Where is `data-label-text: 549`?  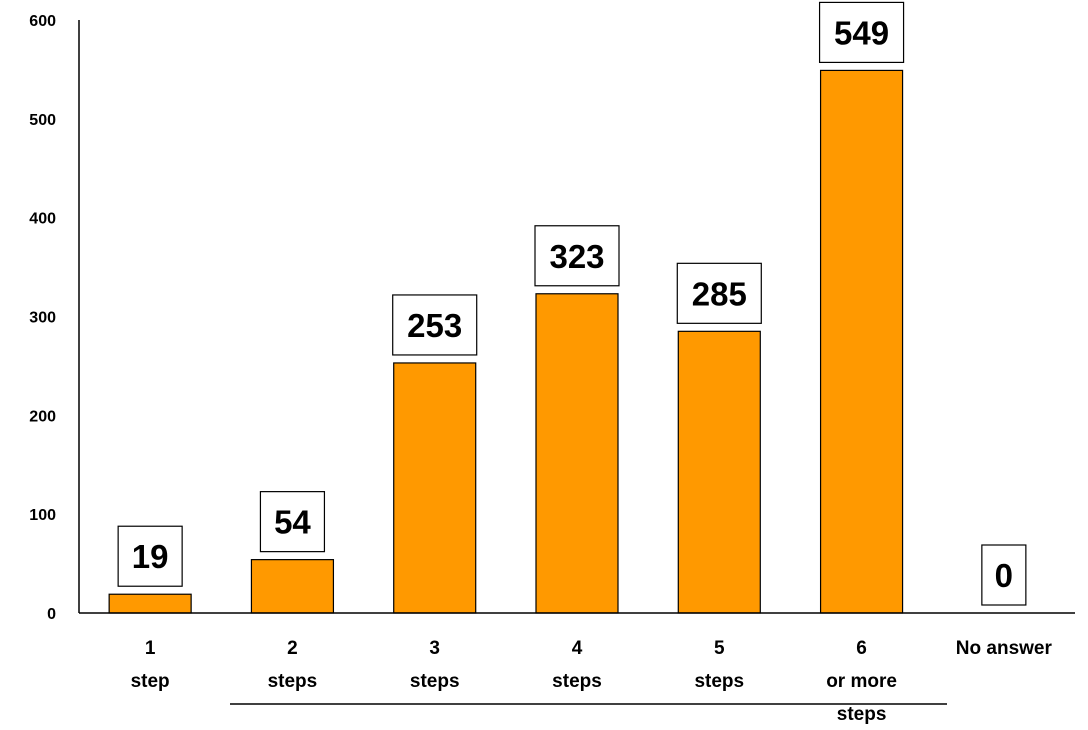 data-label-text: 549 is located at coordinates (861, 32).